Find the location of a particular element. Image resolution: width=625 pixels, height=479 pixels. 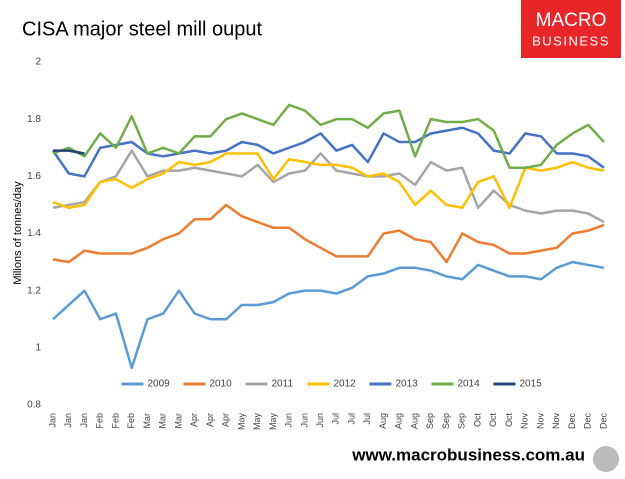

footer: www.macrobusiness.com.au is located at coordinates (468, 454).